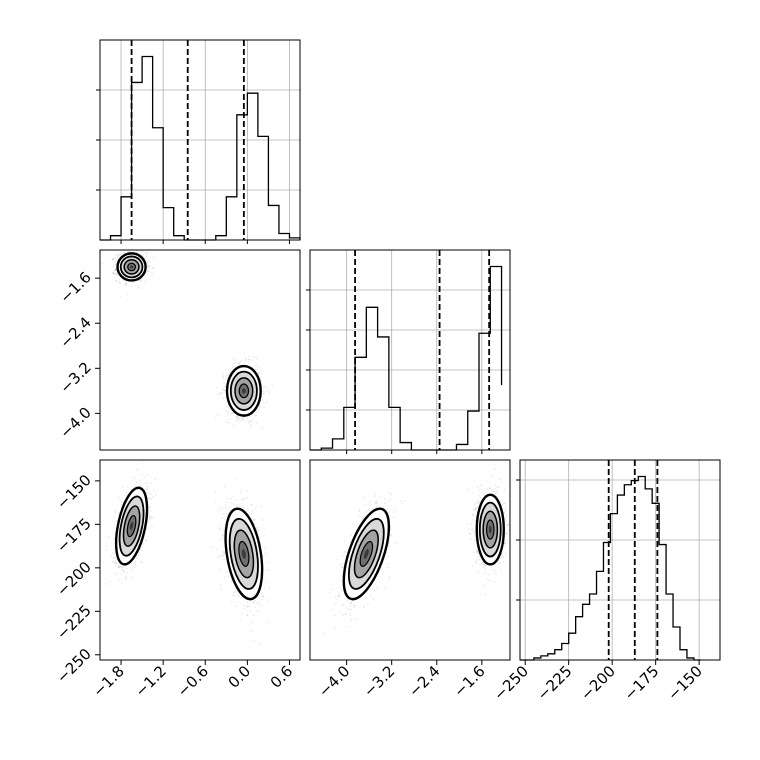 The width and height of the screenshot is (760, 760). I want to click on y-tick-label: −225, so click(74, 622).